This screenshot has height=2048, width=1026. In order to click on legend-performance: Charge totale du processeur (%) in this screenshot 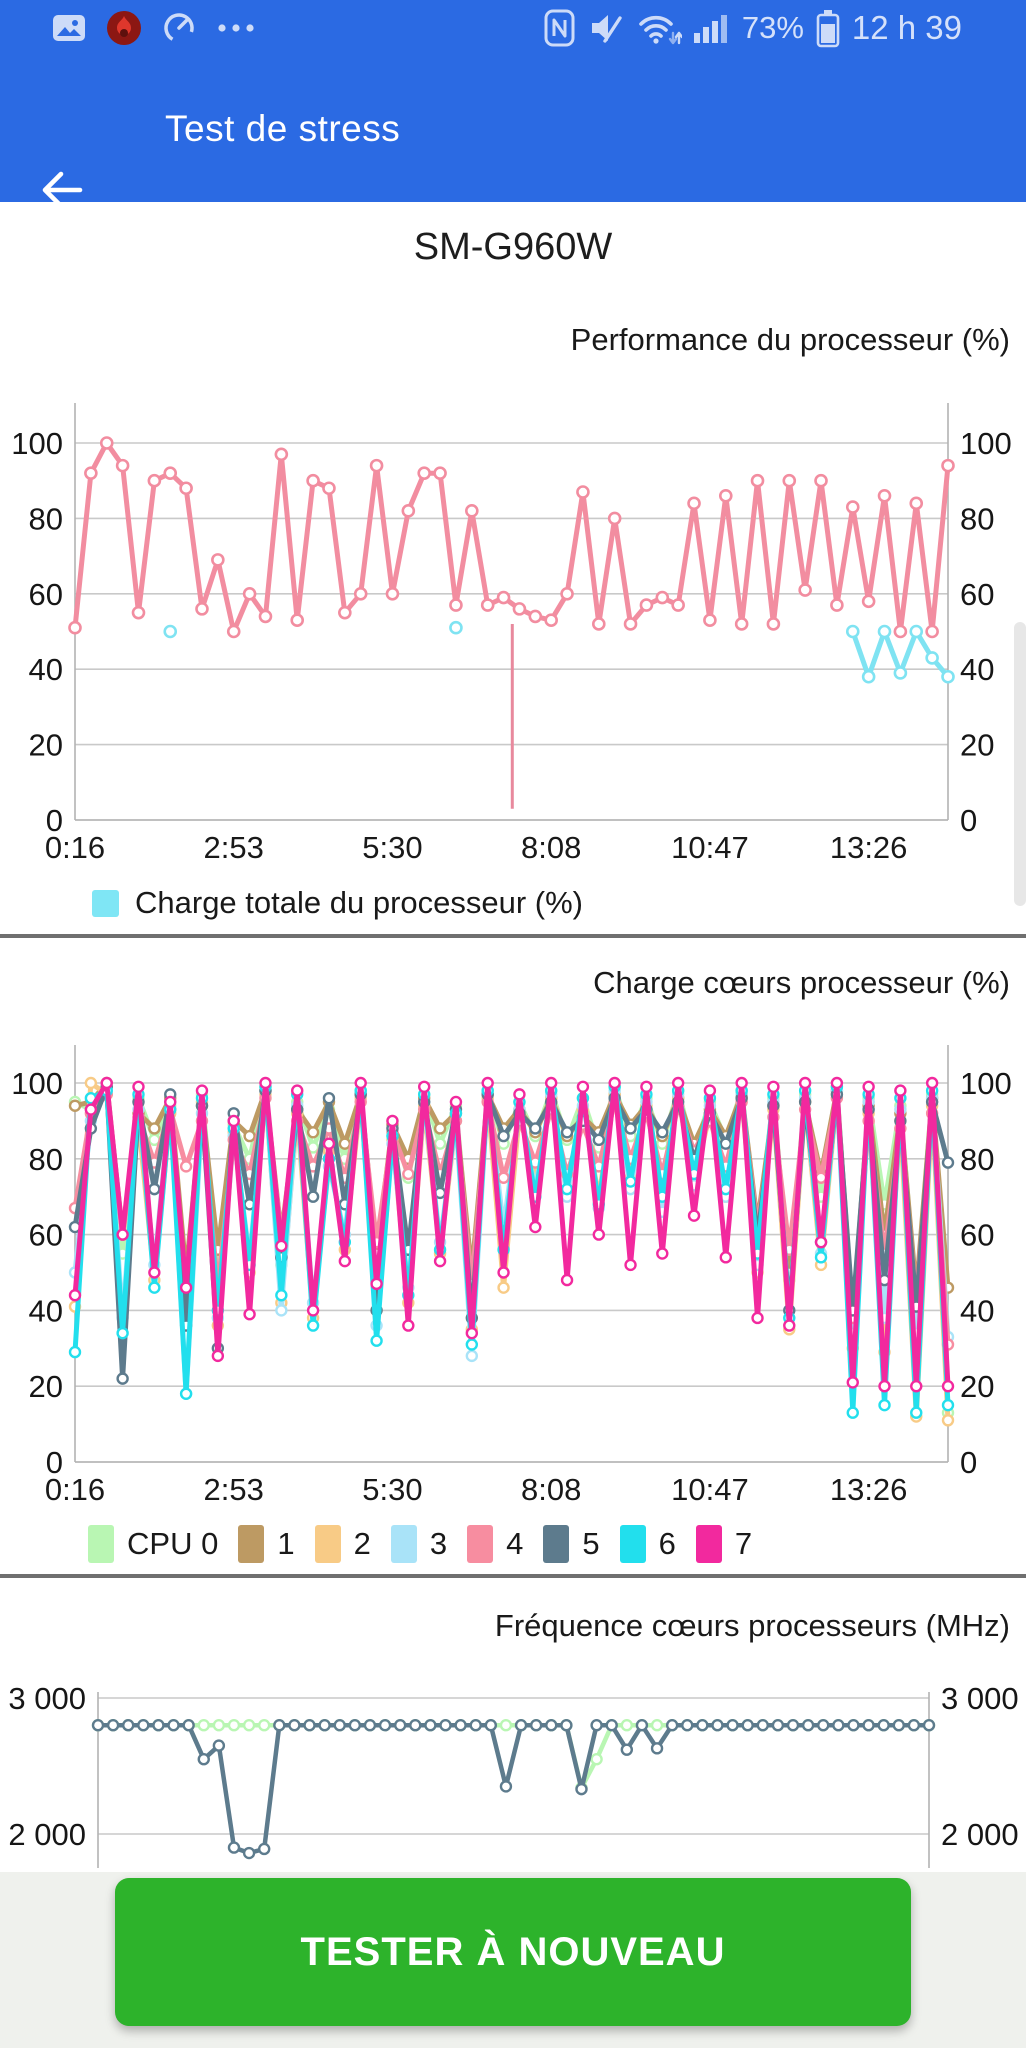, I will do `click(337, 903)`.